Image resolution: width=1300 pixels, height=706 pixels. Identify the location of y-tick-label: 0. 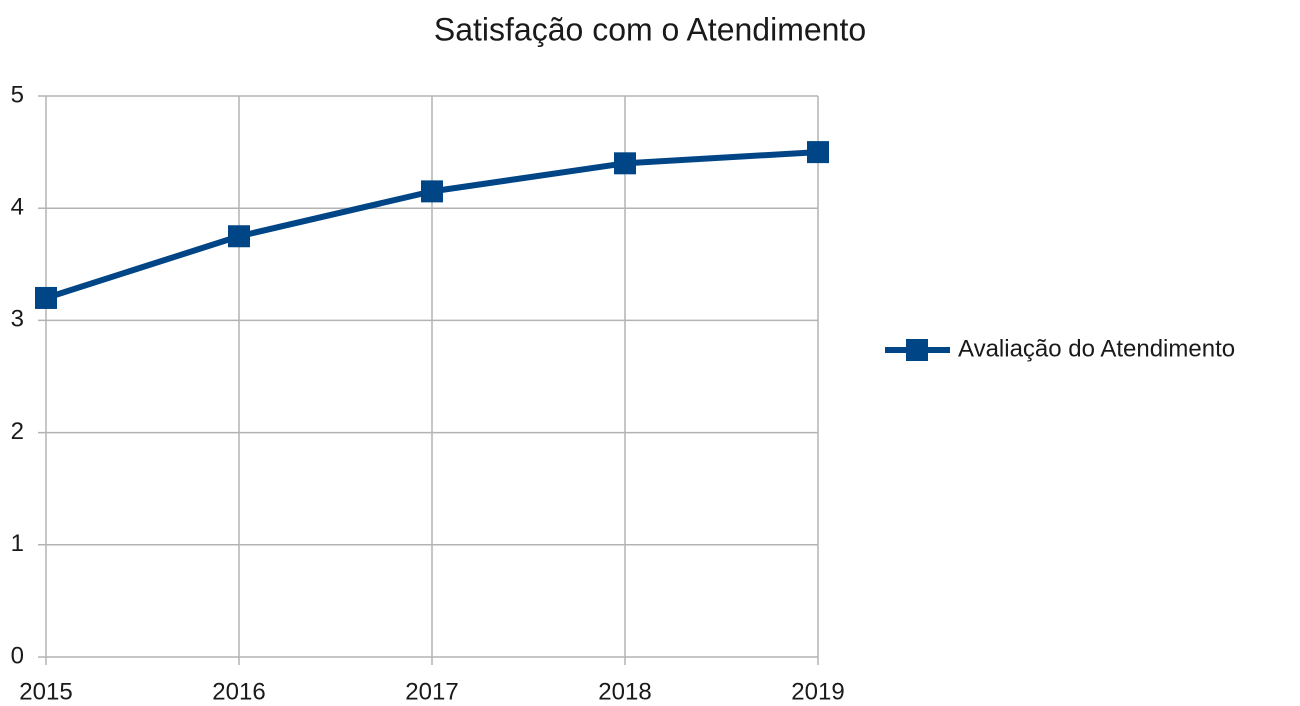
(17, 655).